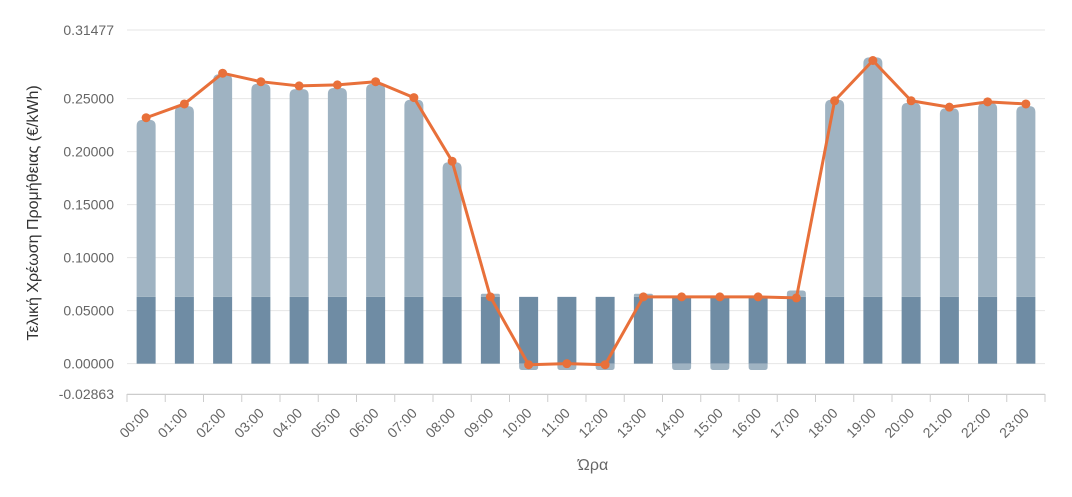 The height and width of the screenshot is (497, 1072). I want to click on x-tick-label: 09:00, so click(478, 423).